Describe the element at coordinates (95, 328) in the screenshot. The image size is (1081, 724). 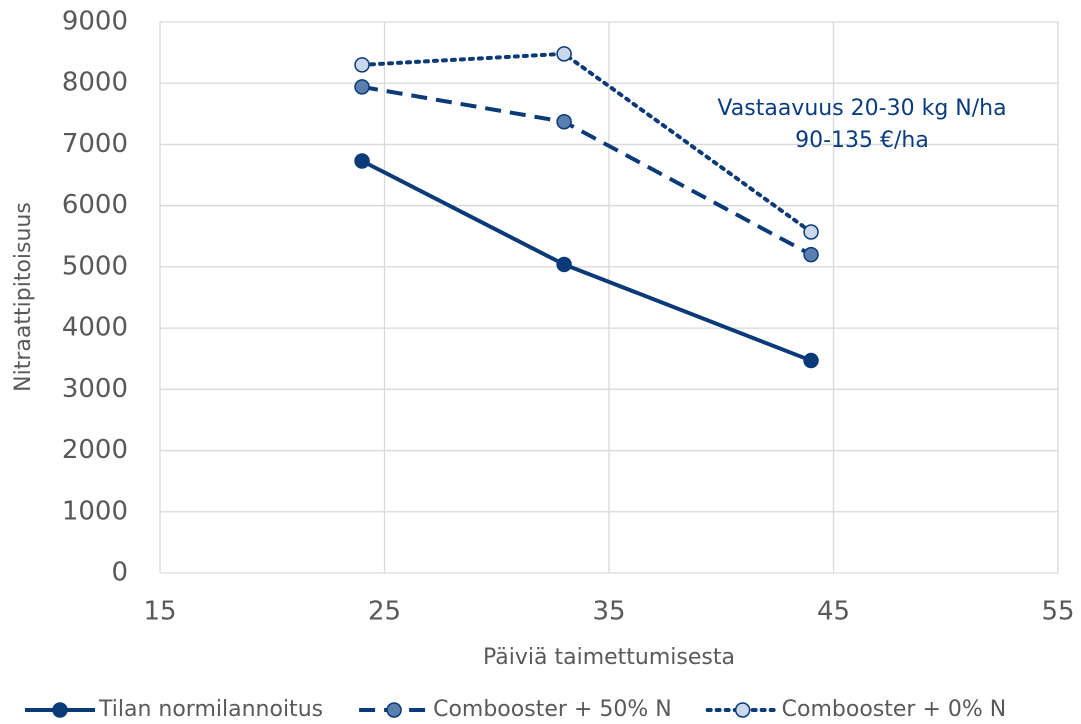
I see `y-tick-label: 4000` at that location.